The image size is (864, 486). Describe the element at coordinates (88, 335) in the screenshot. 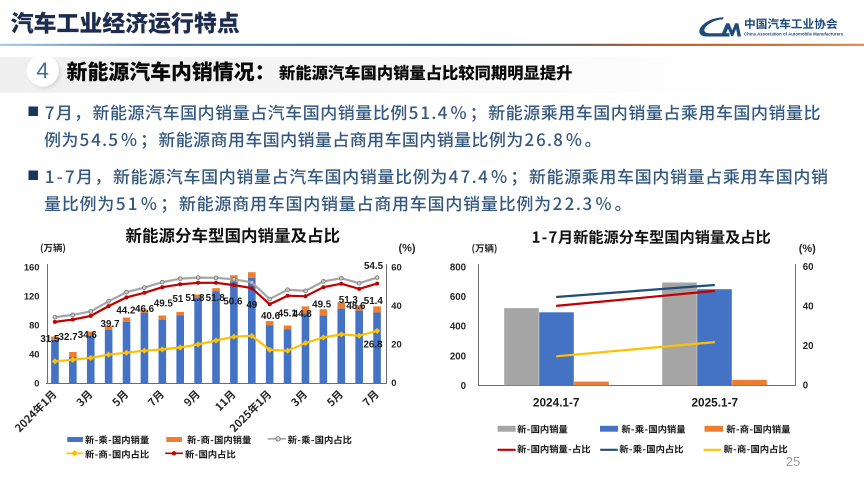

I see `svg-text: 34.6` at that location.